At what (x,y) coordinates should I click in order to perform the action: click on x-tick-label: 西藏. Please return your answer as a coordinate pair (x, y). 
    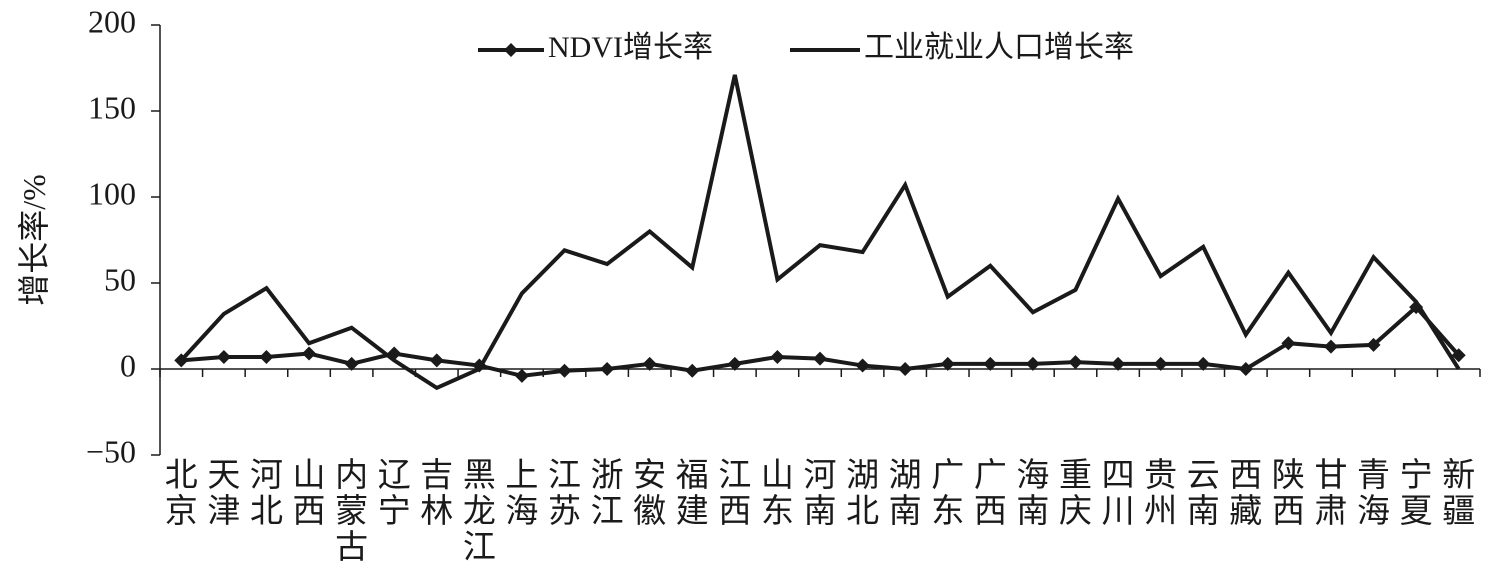
    Looking at the image, I should click on (1245, 494).